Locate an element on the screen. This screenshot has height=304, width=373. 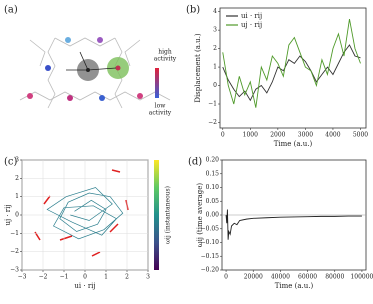
y-axis-label: uj · rij is located at coordinates (8, 214).